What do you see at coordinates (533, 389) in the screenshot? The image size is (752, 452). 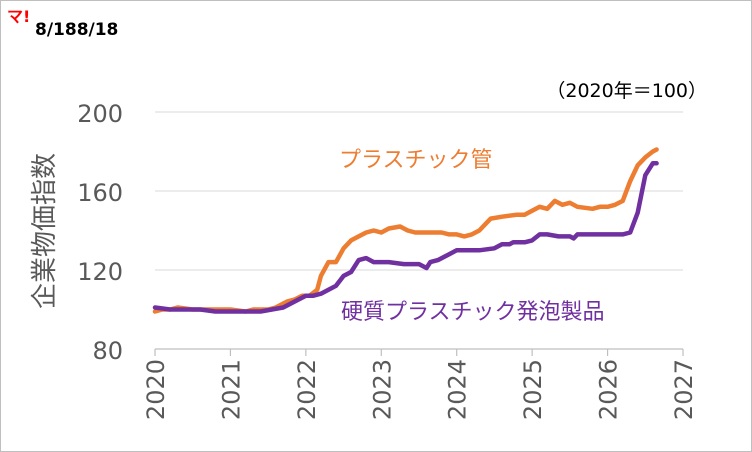 I see `x-tick-2025: 2025` at bounding box center [533, 389].